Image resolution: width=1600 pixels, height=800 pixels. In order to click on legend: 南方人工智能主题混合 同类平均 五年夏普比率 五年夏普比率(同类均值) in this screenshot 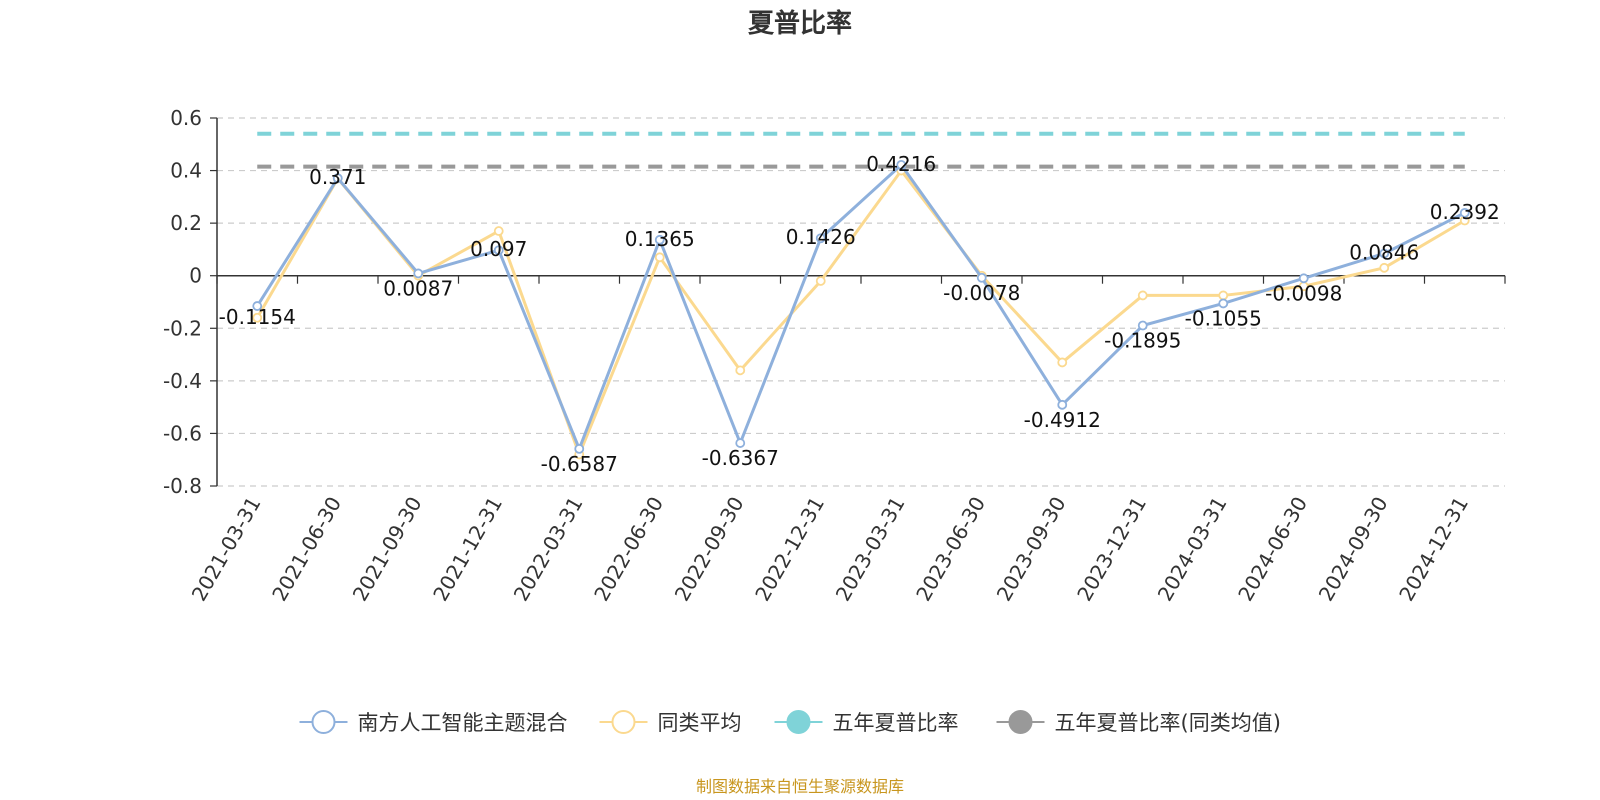, I will do `click(790, 722)`.